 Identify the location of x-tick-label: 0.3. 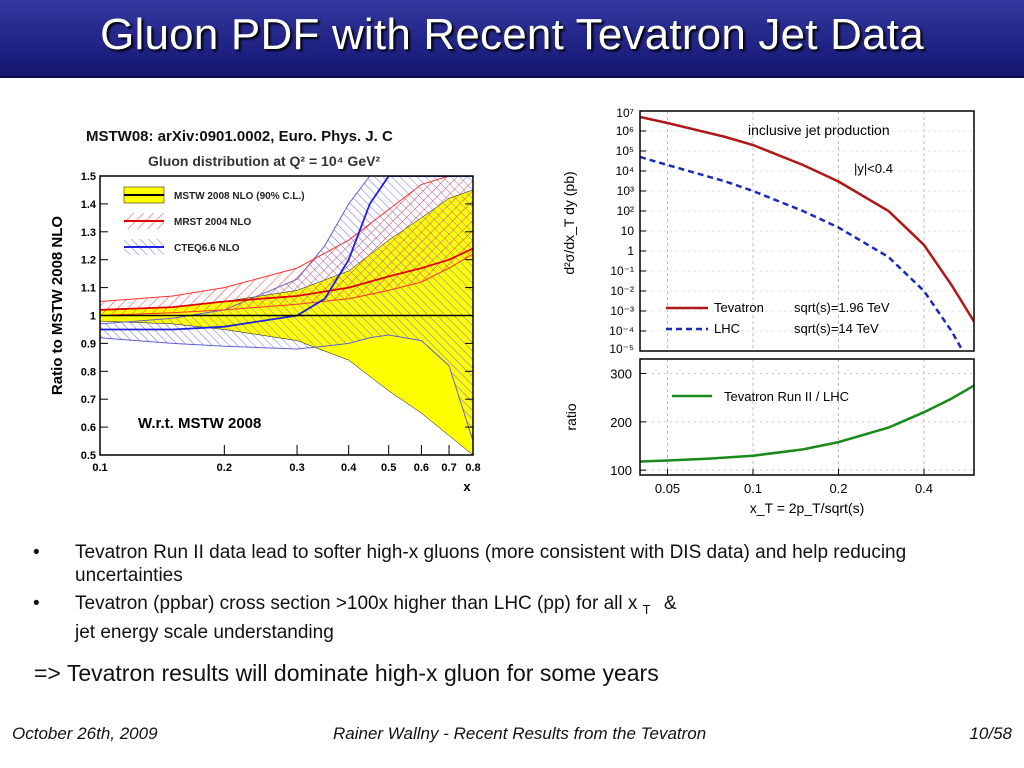
(296, 468).